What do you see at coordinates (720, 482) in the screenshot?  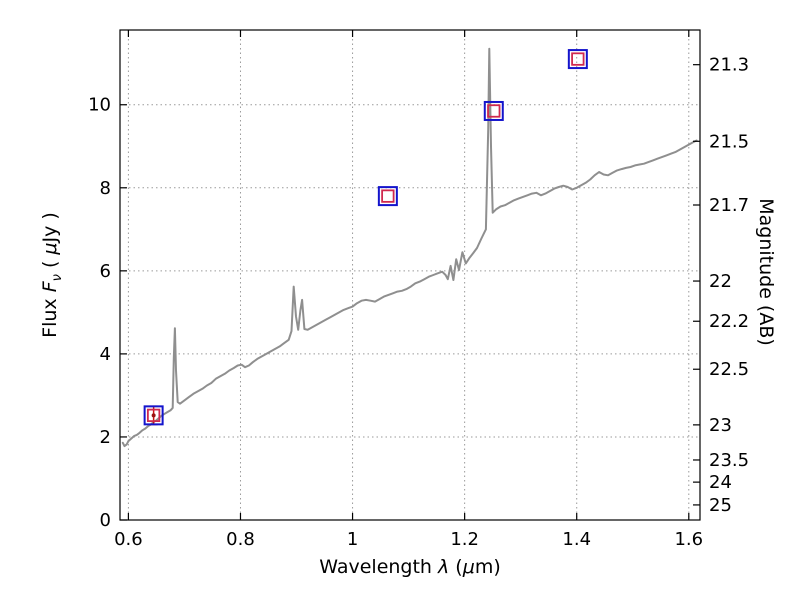 I see `y-tick-label-magnitude: 24` at bounding box center [720, 482].